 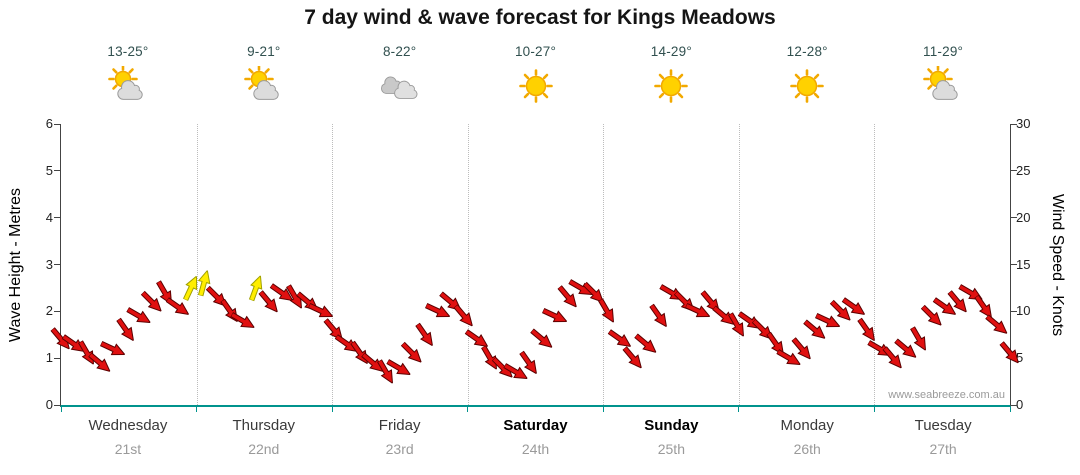 I want to click on day-header-wednesday: 13-25°, so click(x=128, y=76).